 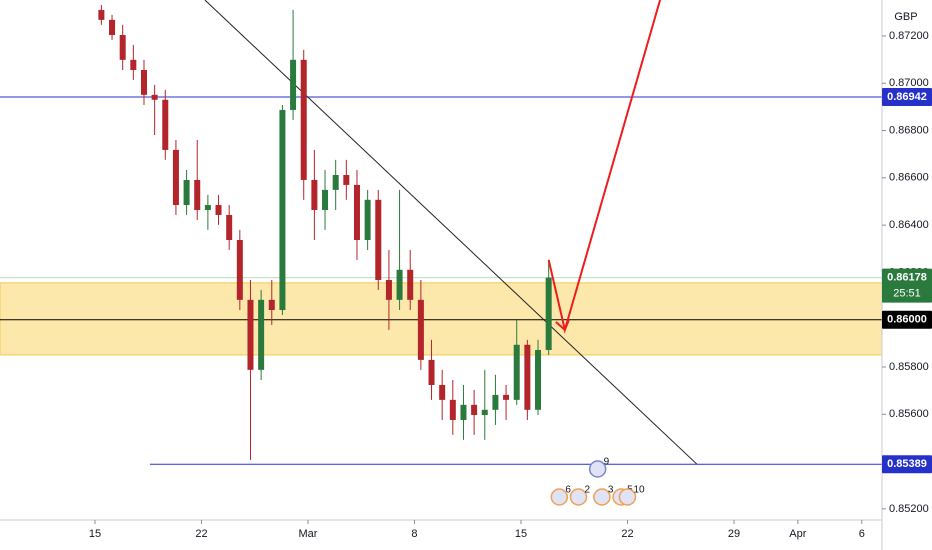 What do you see at coordinates (611, 490) in the screenshot?
I see `event-label: 3` at bounding box center [611, 490].